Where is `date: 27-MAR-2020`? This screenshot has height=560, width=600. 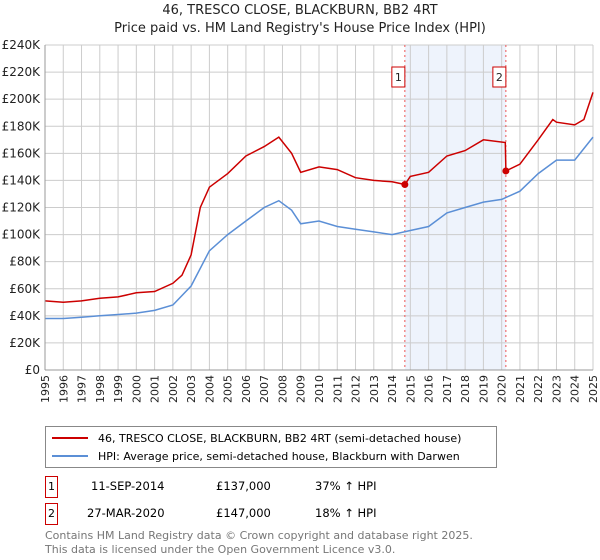 date: 27-MAR-2020 is located at coordinates (126, 513).